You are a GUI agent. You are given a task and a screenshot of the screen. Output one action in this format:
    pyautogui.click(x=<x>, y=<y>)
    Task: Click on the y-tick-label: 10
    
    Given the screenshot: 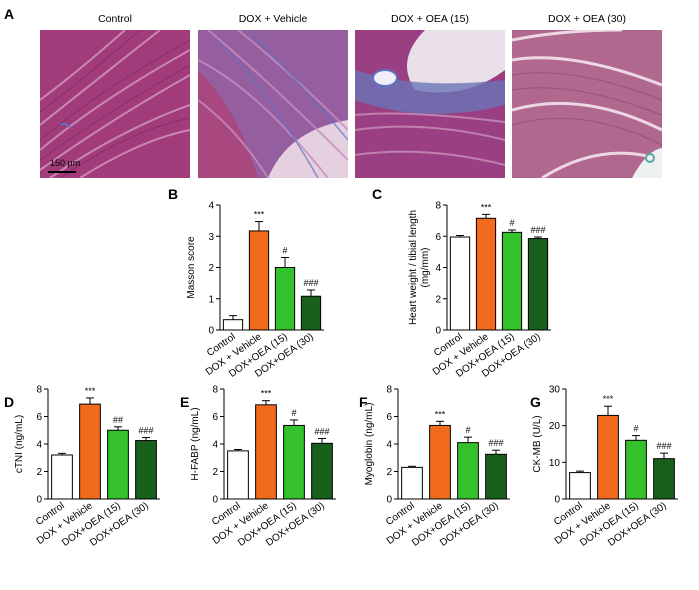 What is the action you would take?
    pyautogui.click(x=555, y=463)
    